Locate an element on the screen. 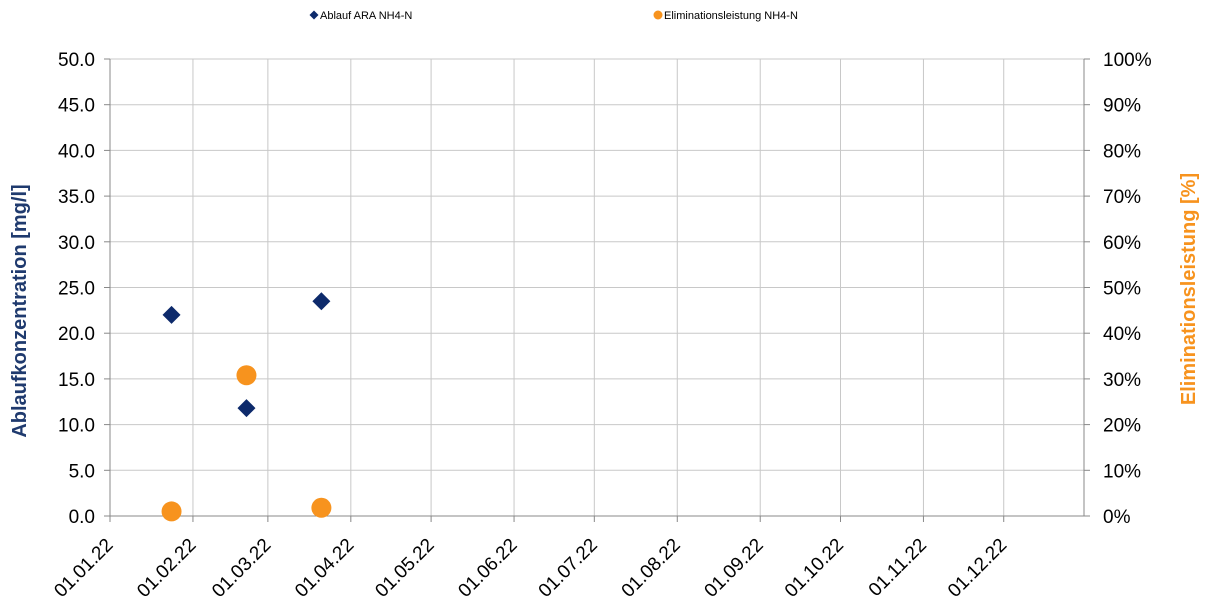 Image resolution: width=1211 pixels, height=614 pixels. right-tick-label: 0% is located at coordinates (1117, 517).